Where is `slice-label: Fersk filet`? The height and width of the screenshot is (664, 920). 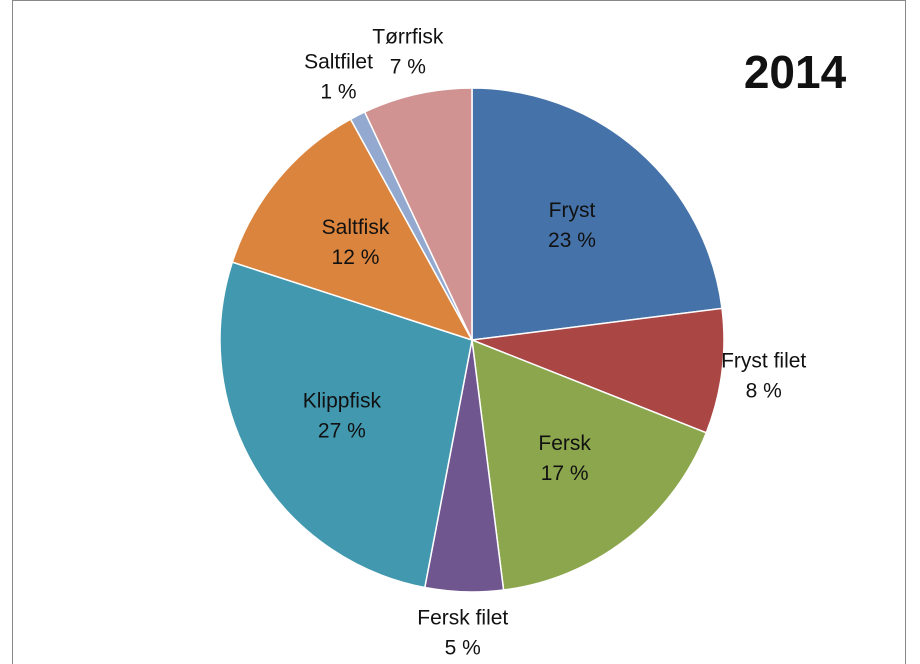 slice-label: Fersk filet is located at coordinates (462, 617).